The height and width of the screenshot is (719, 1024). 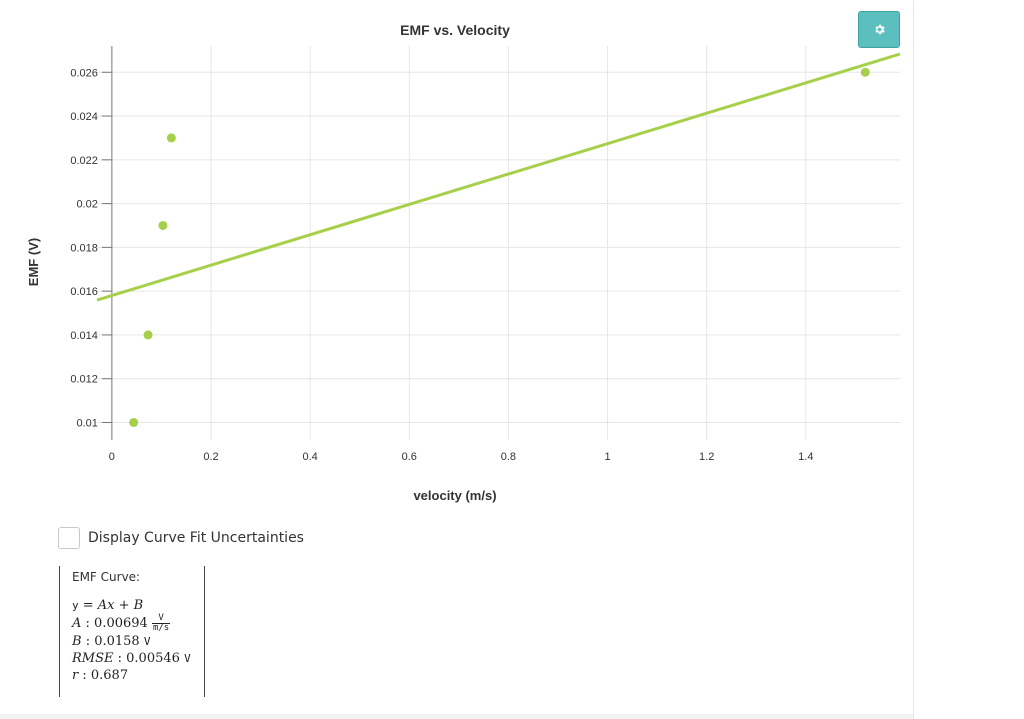 What do you see at coordinates (409, 457) in the screenshot?
I see `x-tick-label: 0.6` at bounding box center [409, 457].